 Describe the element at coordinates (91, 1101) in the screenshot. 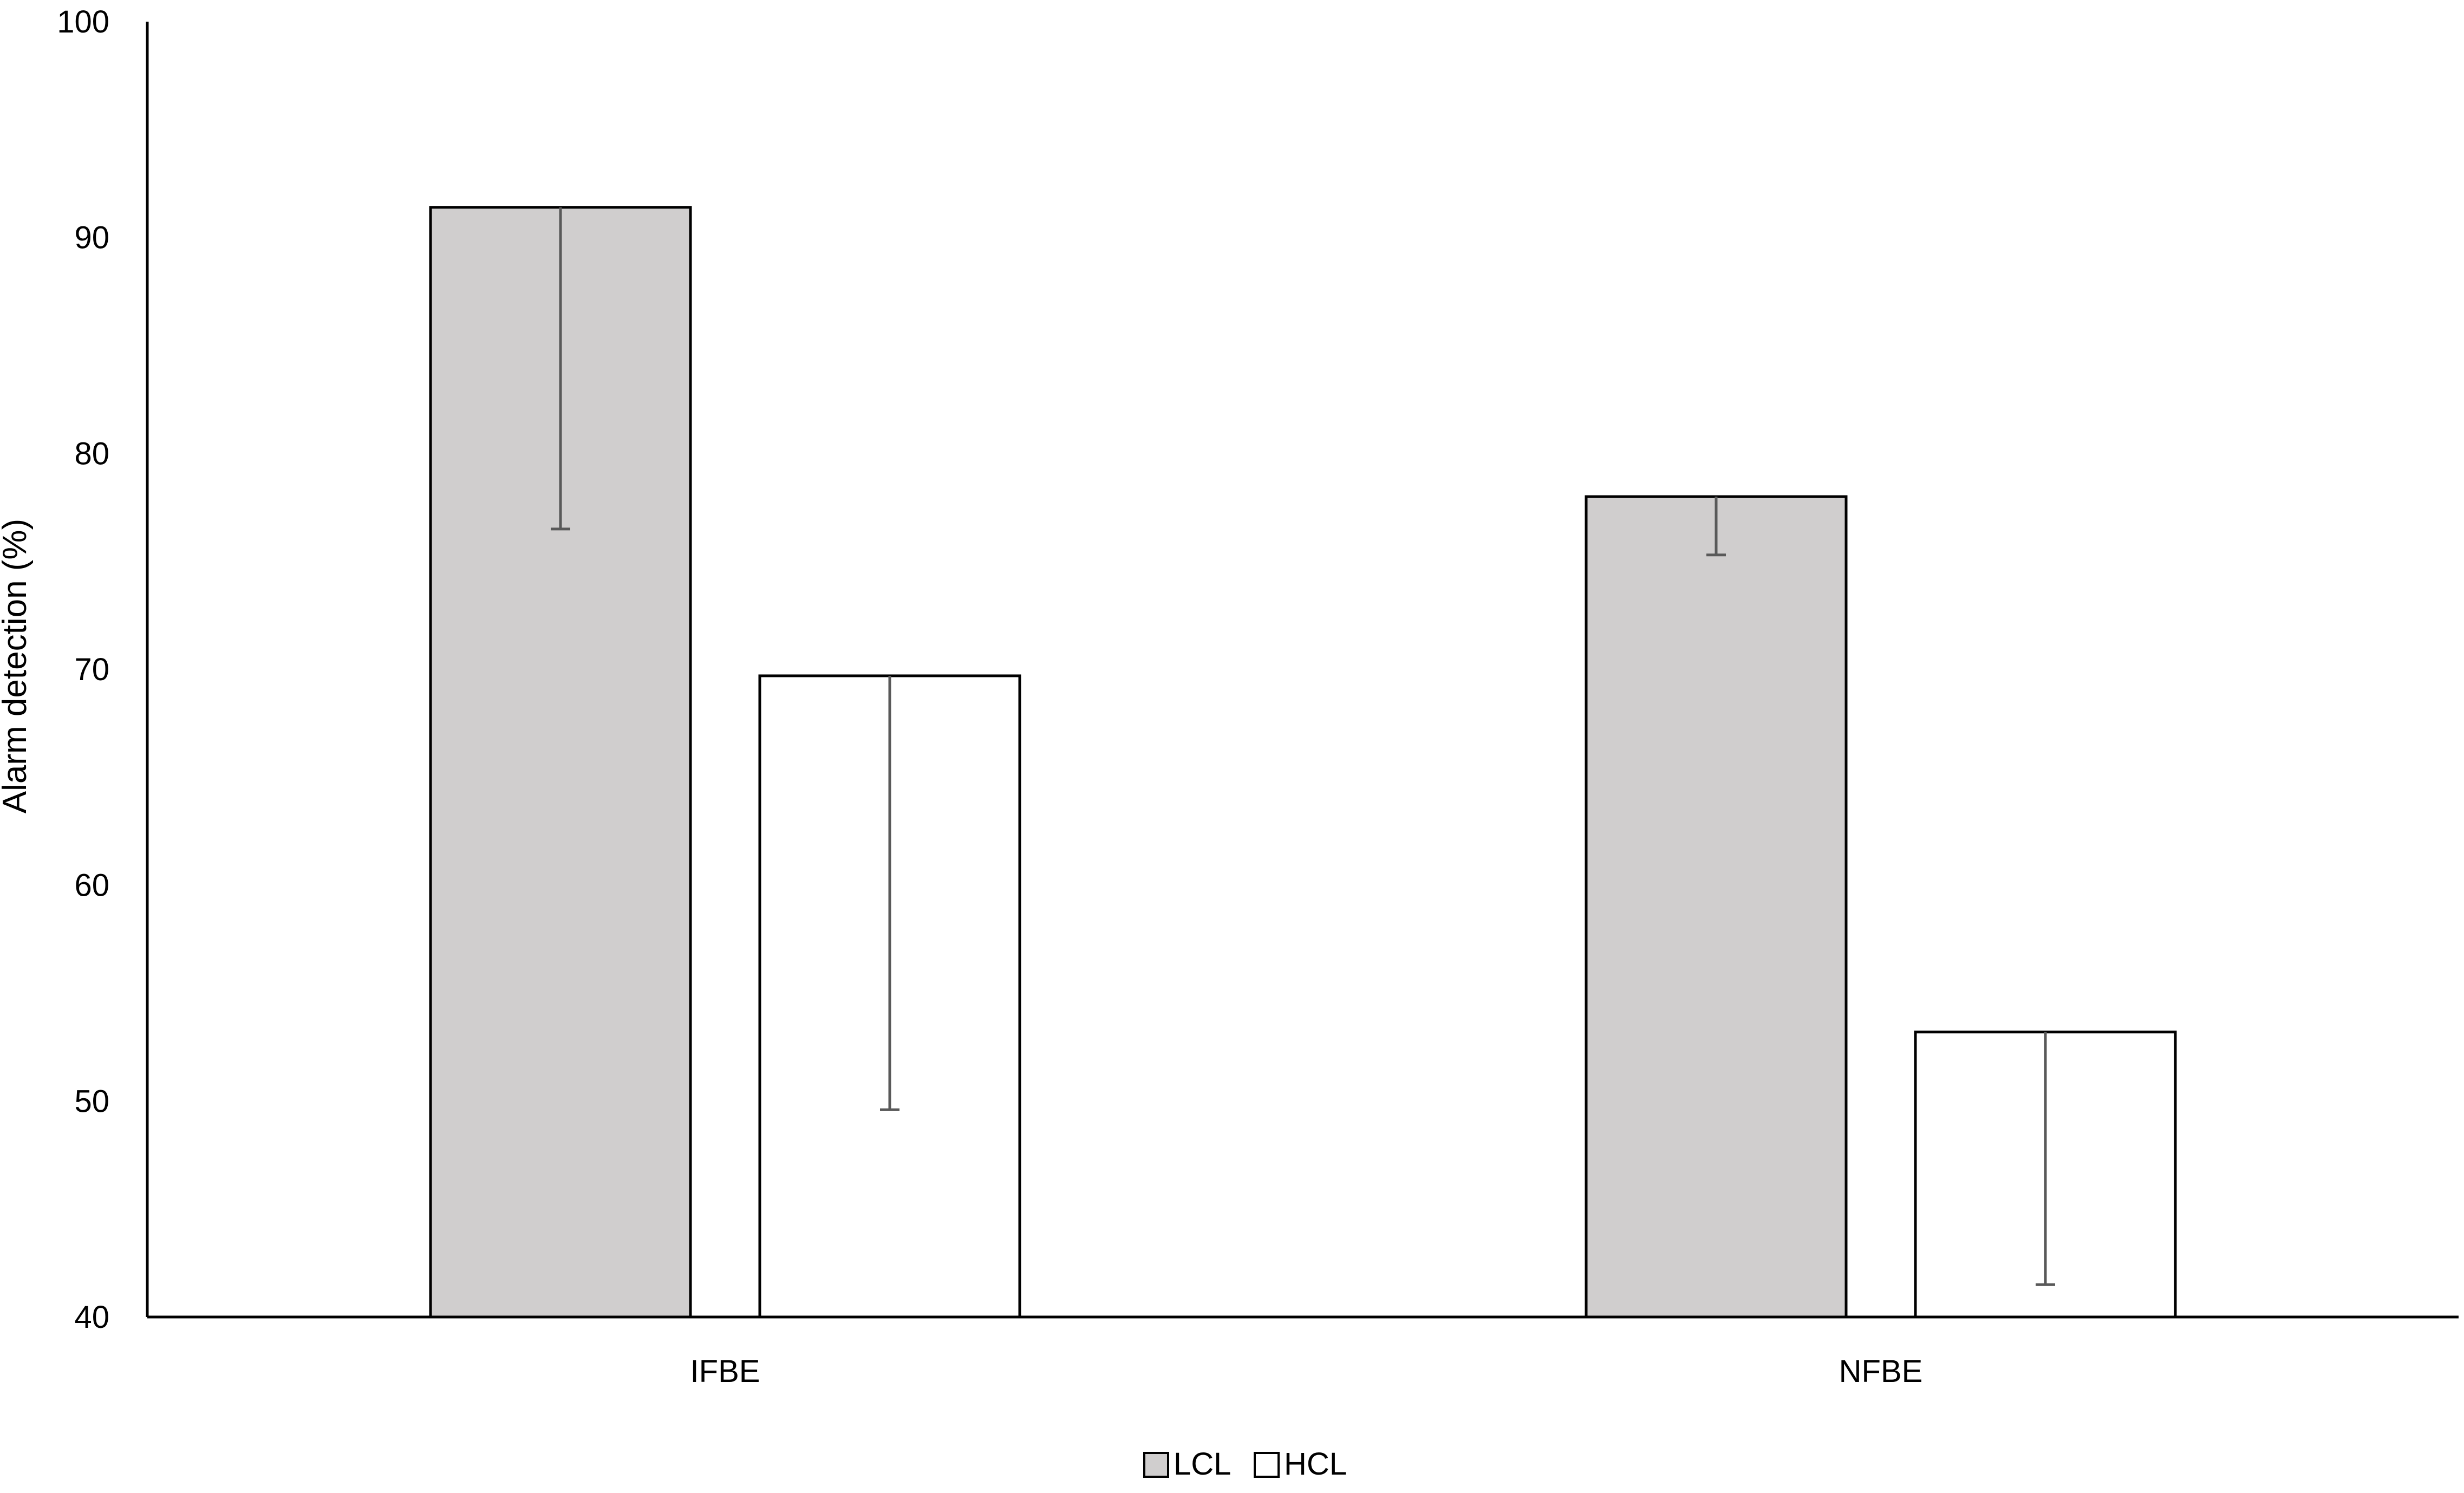

I see `y-tick-label: 50` at that location.